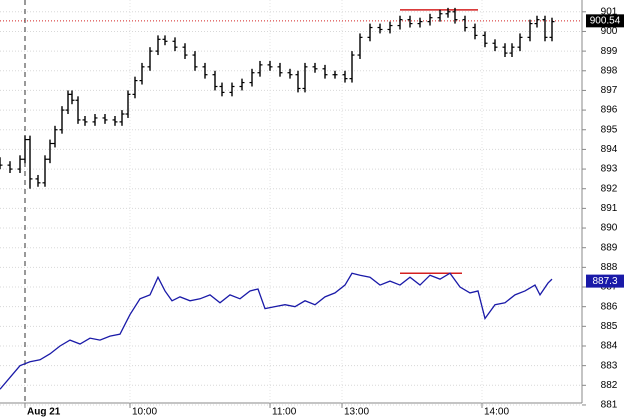 This screenshot has height=419, width=630. What do you see at coordinates (609, 169) in the screenshot?
I see `y-tick-label: 893` at bounding box center [609, 169].